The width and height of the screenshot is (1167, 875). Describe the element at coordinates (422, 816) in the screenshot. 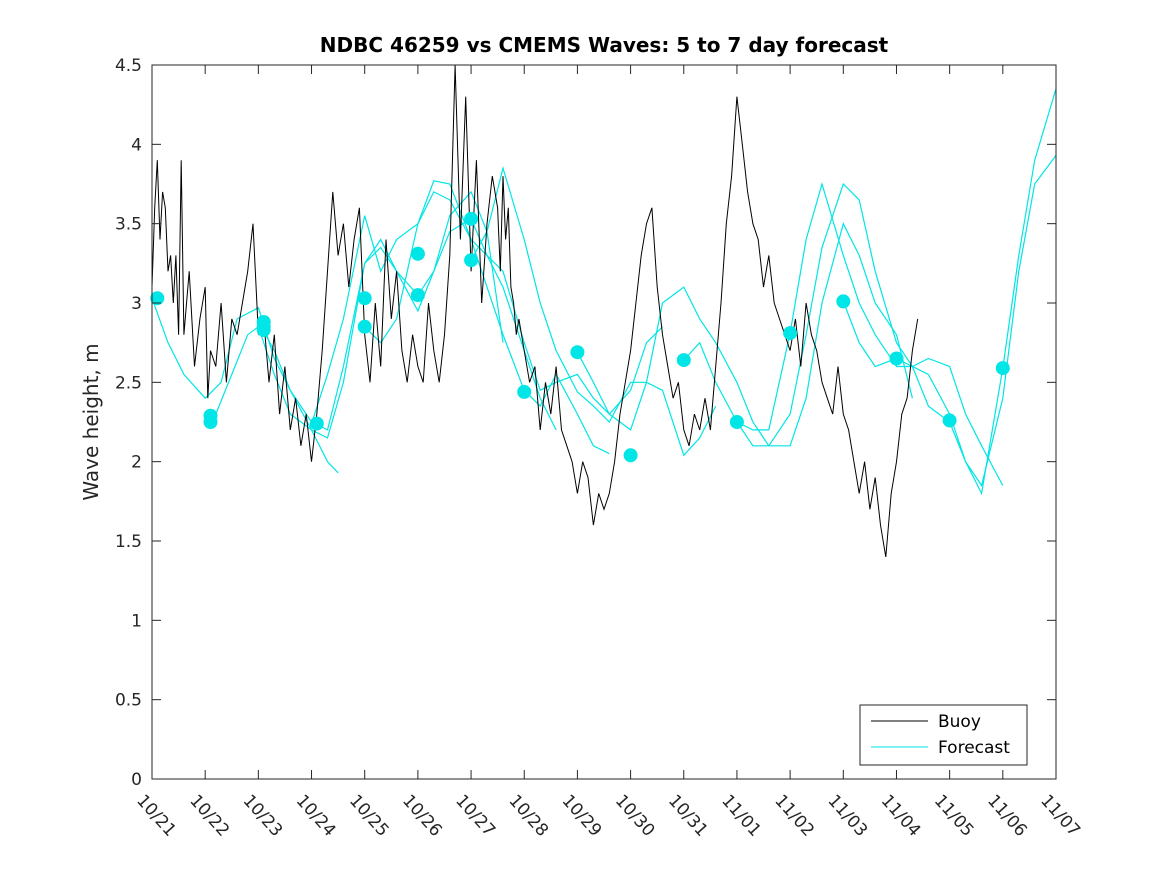

I see `x-tick-label-5: 10/26` at that location.